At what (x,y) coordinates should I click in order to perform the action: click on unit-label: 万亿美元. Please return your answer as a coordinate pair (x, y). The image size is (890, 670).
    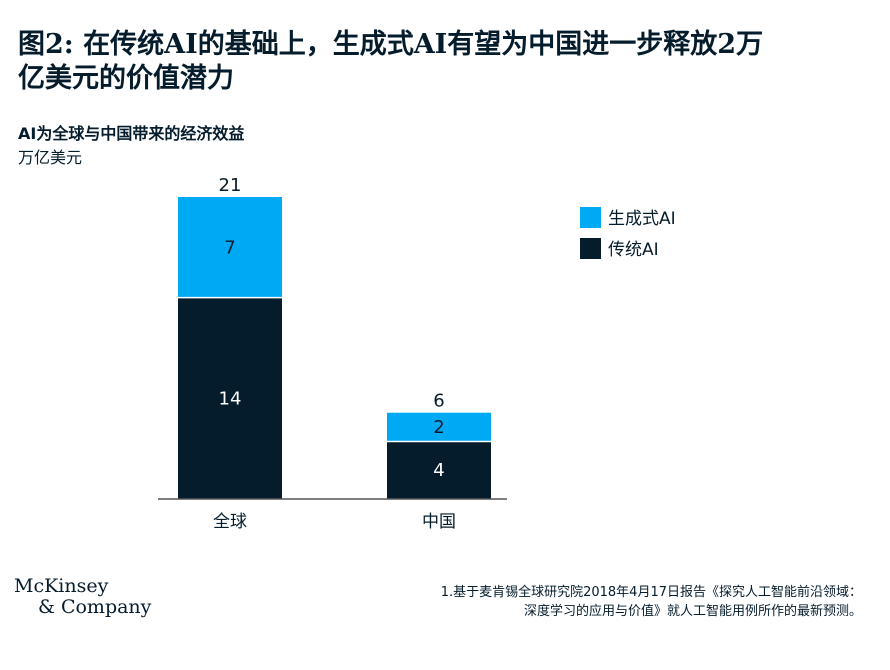
    Looking at the image, I should click on (50, 157).